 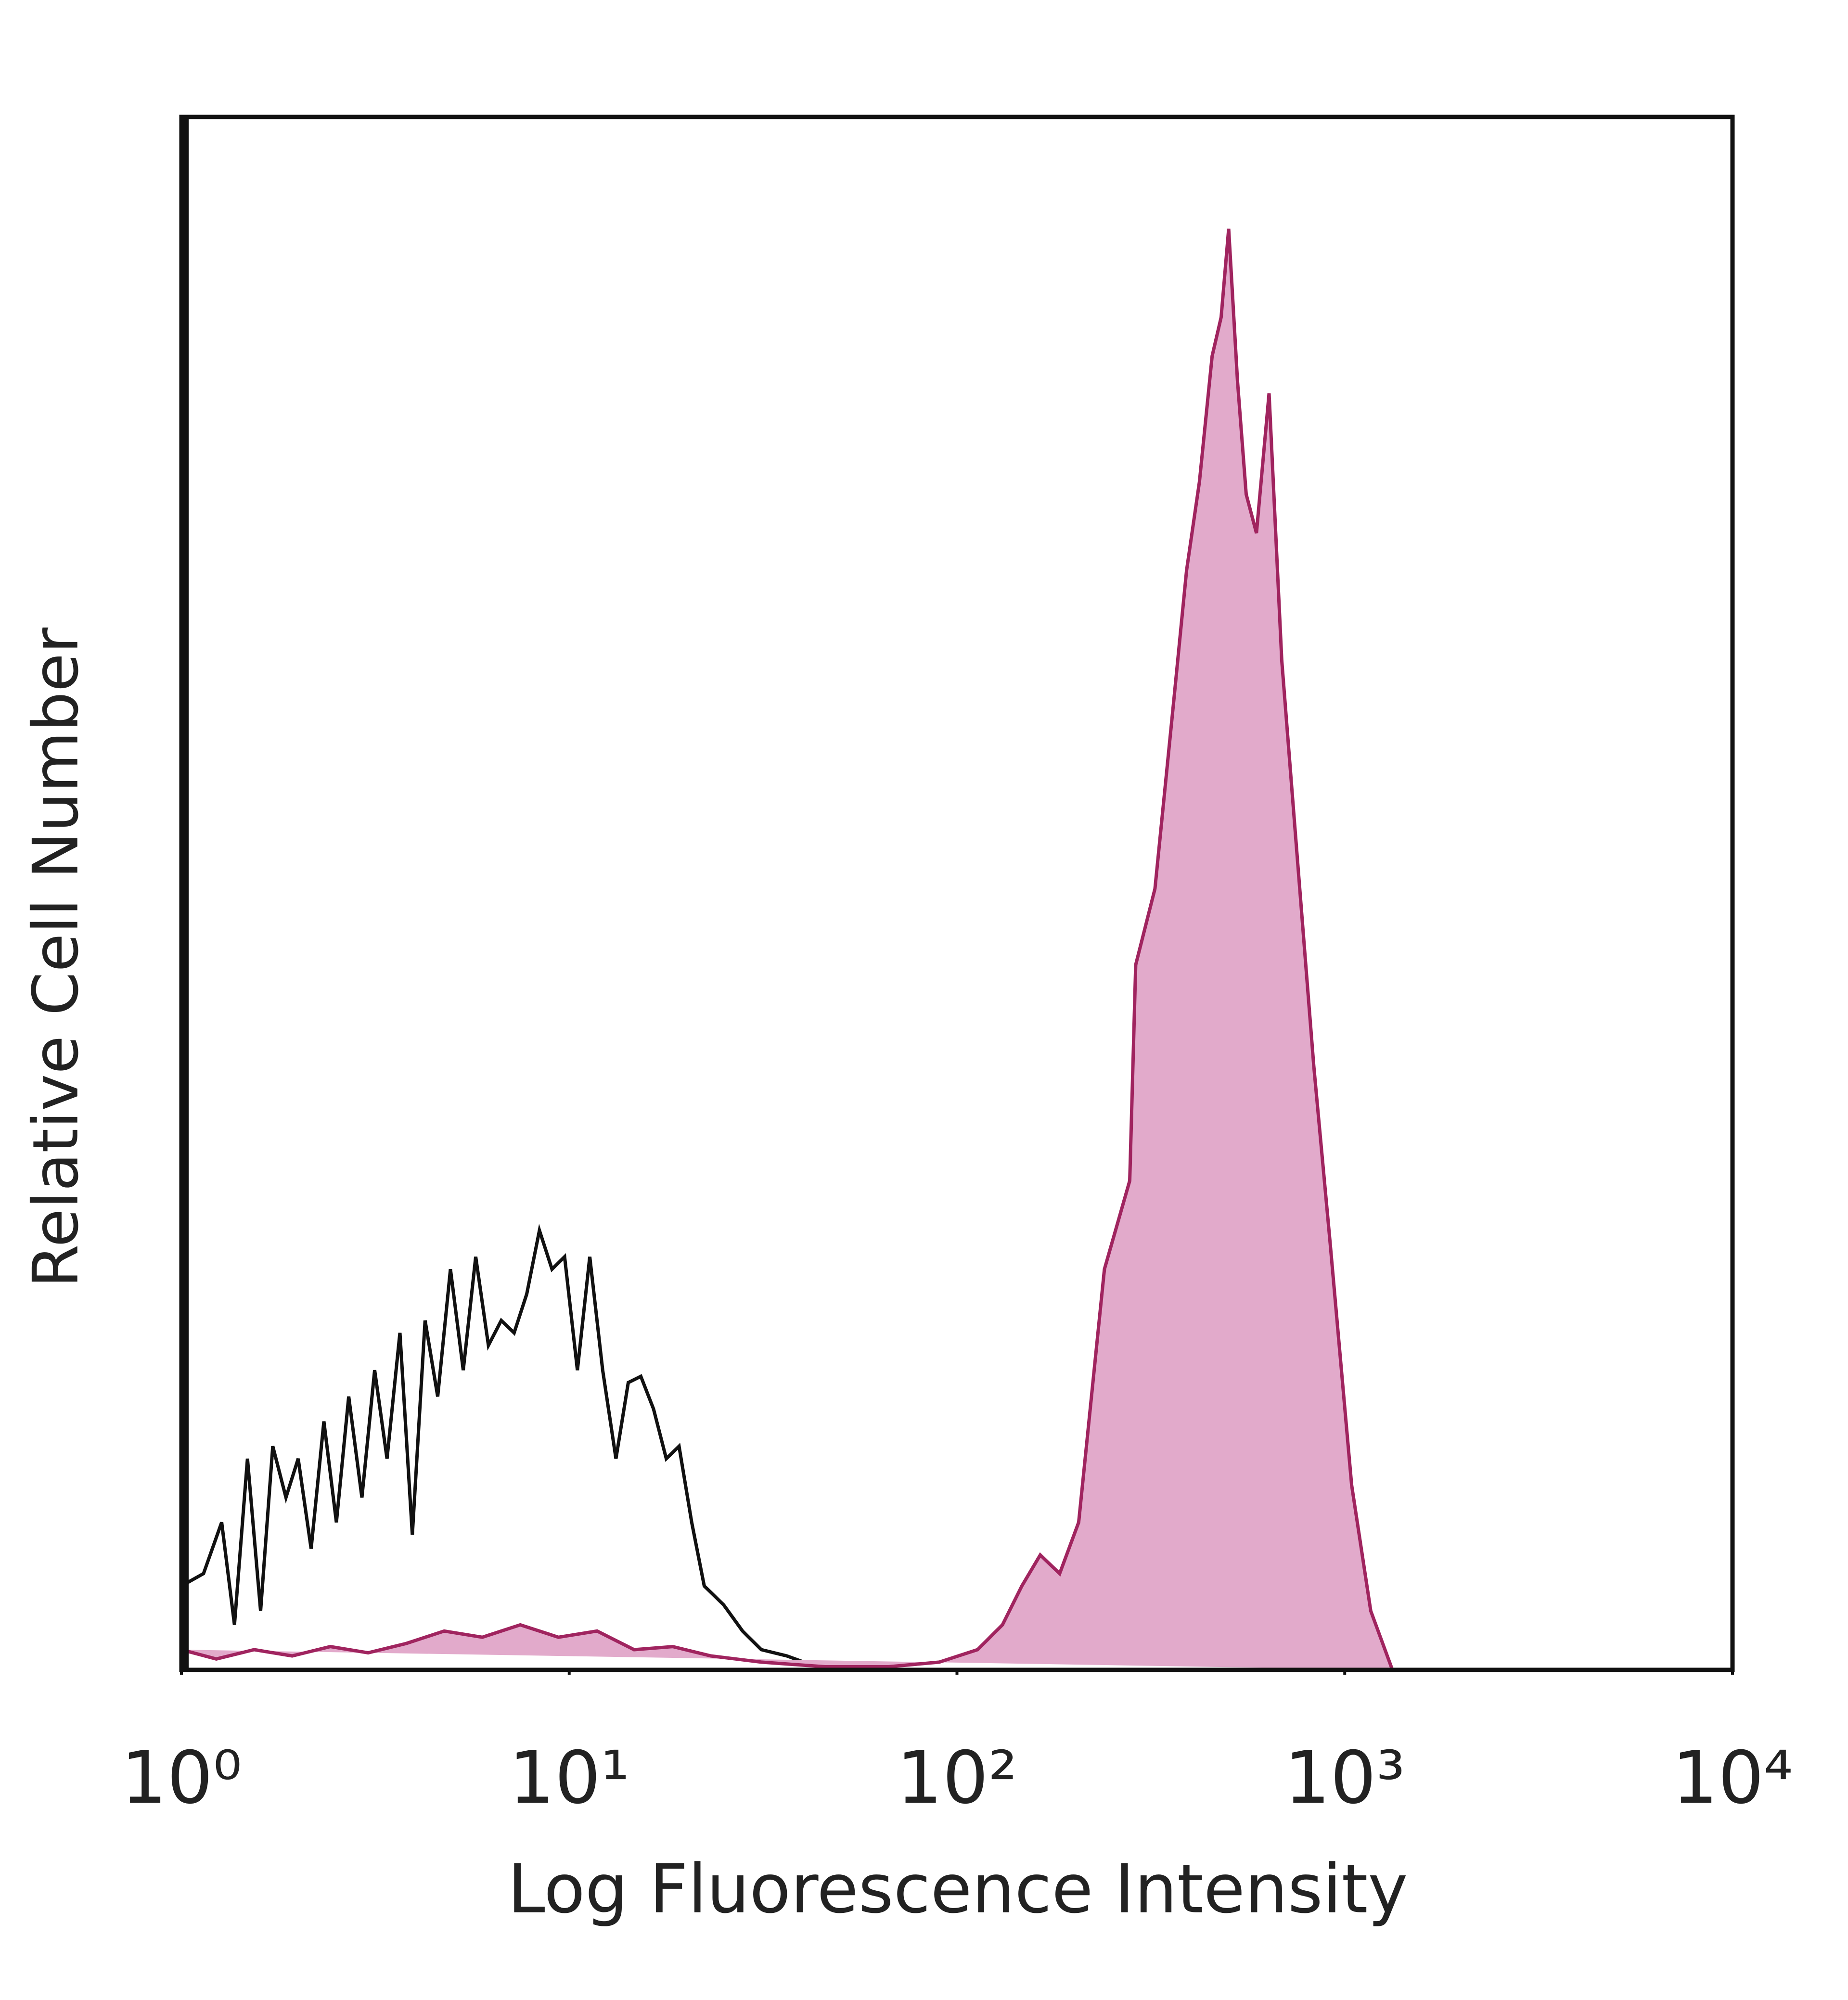 What do you see at coordinates (957, 1778) in the screenshot?
I see `x-tick-label: 10²` at bounding box center [957, 1778].